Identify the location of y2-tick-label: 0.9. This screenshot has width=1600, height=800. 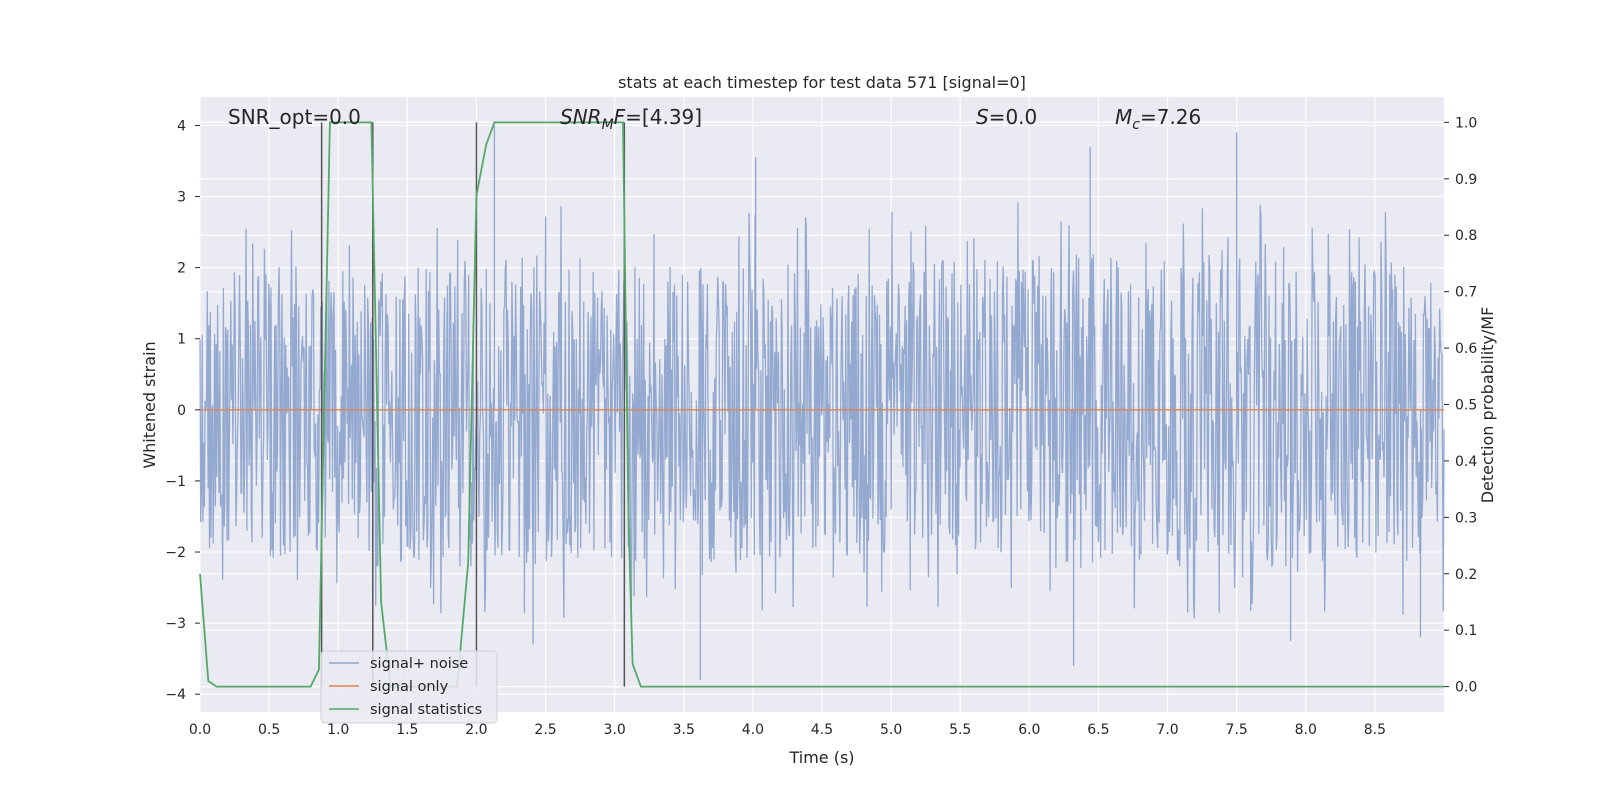
(1466, 180).